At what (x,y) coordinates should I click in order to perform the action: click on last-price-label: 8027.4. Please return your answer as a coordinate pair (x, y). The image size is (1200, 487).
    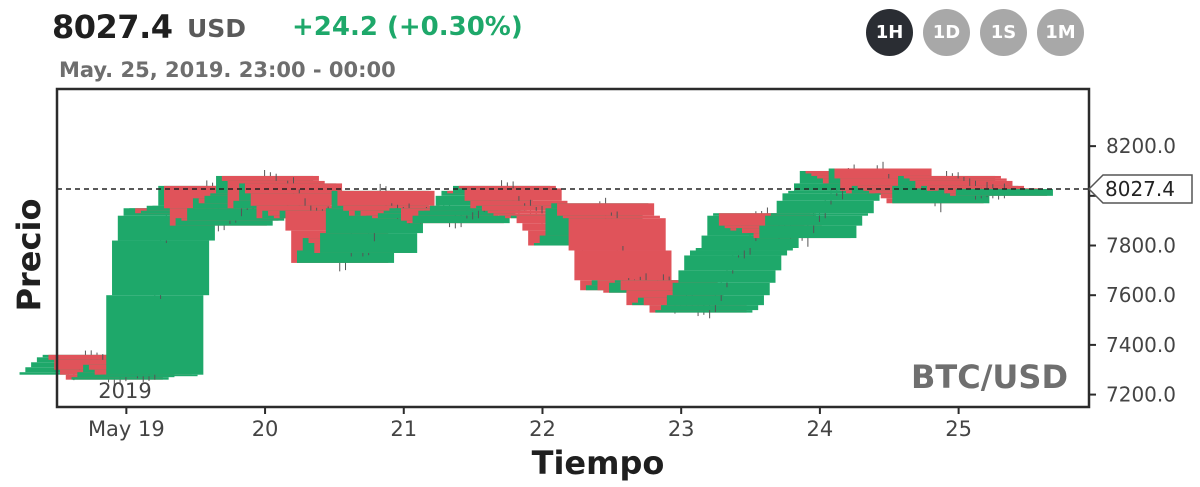
    Looking at the image, I should click on (1140, 189).